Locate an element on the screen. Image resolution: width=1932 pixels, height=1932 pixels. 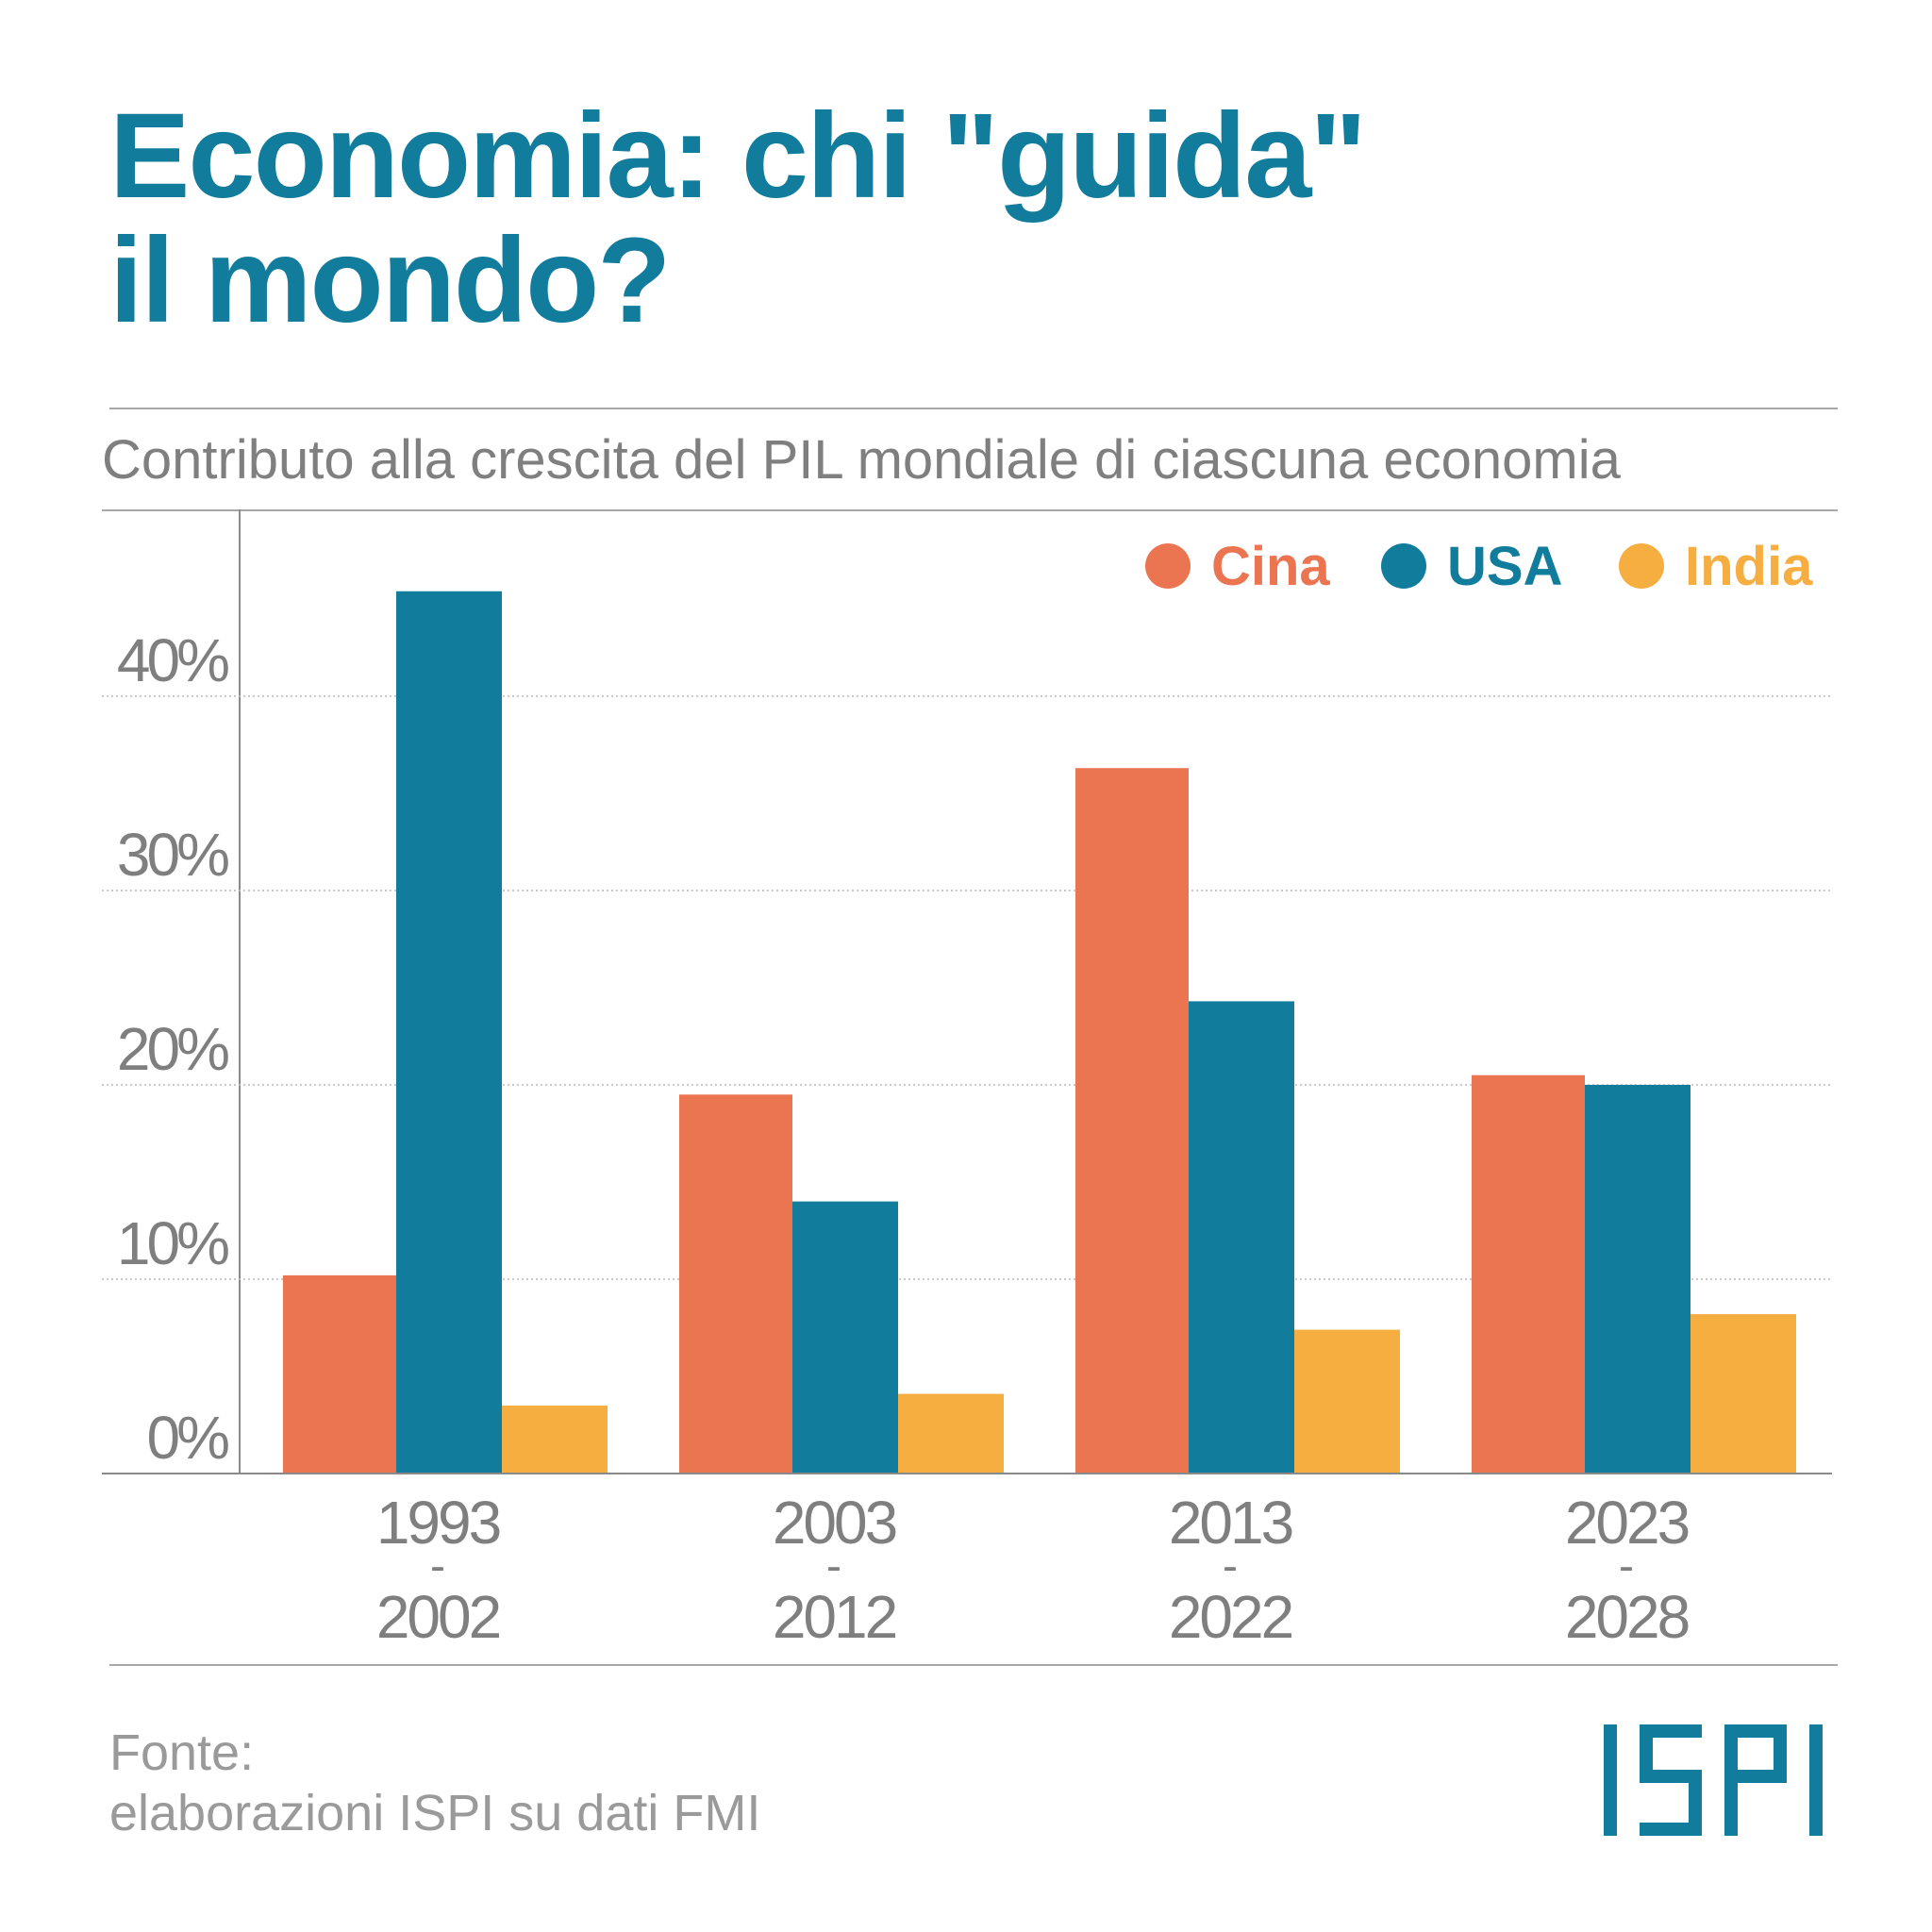
legend-label-india: India is located at coordinates (1749, 566).